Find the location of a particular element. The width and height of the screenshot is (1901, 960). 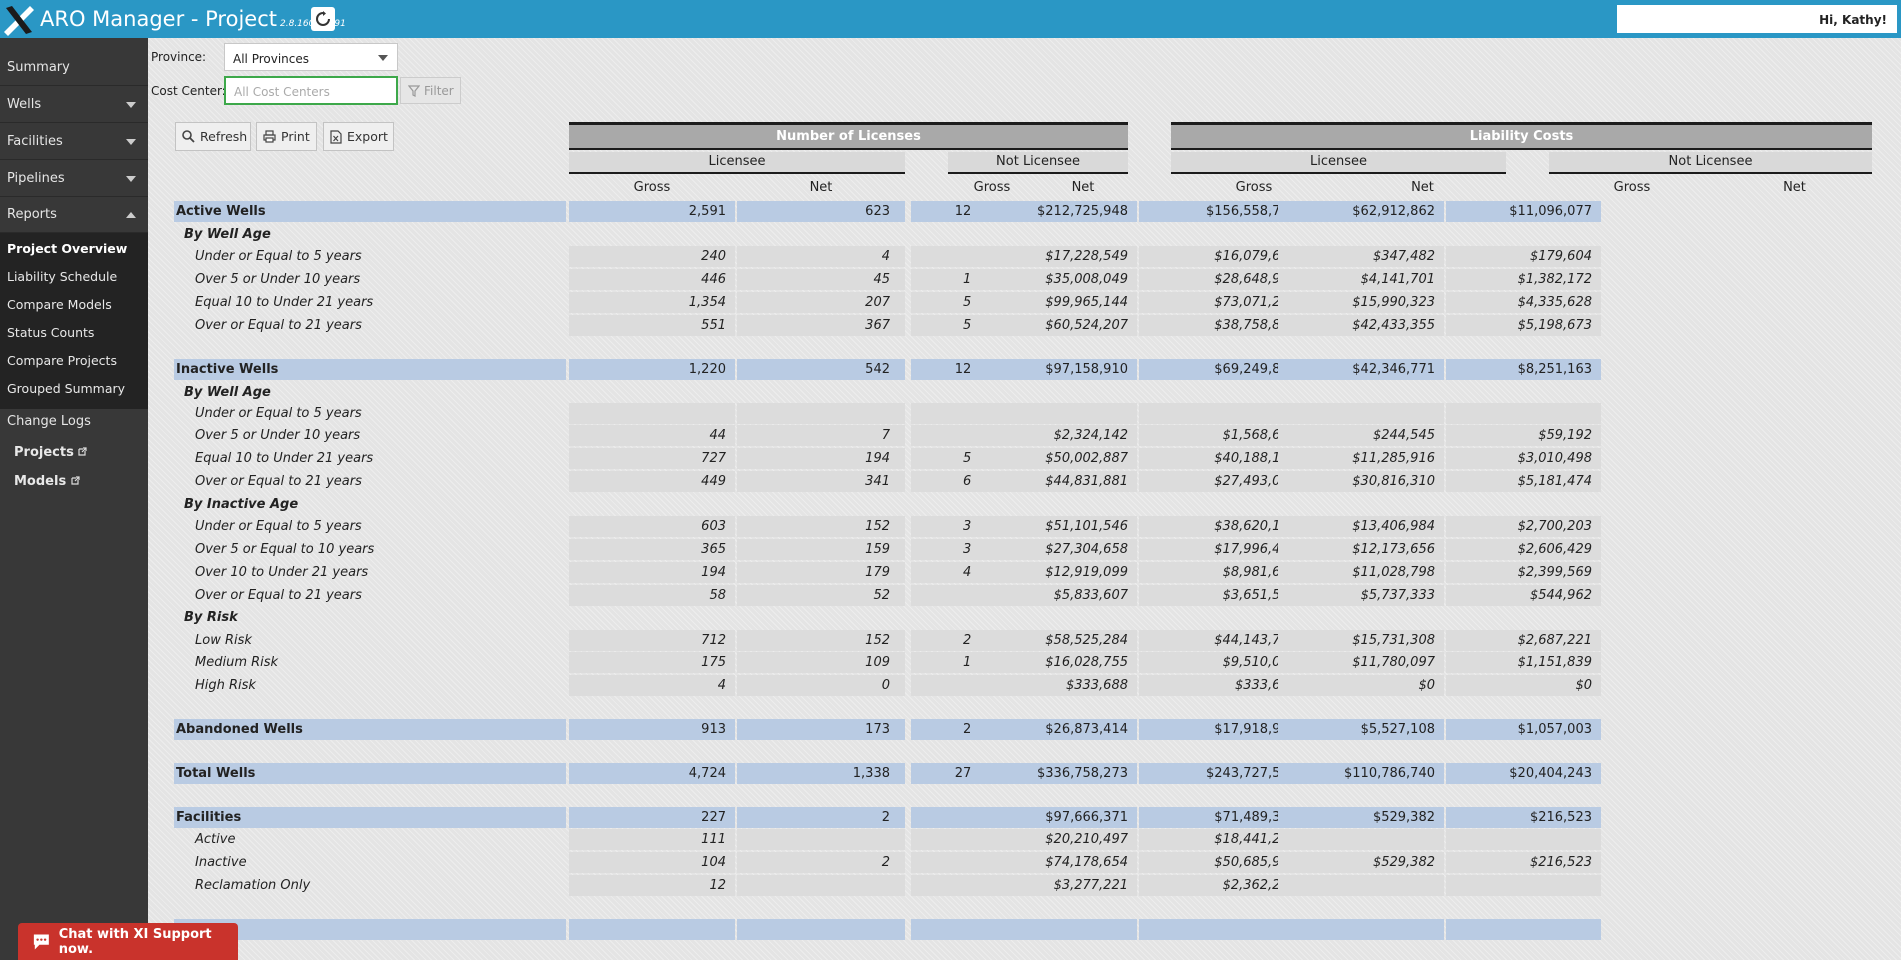

reload-button is located at coordinates (323, 19).